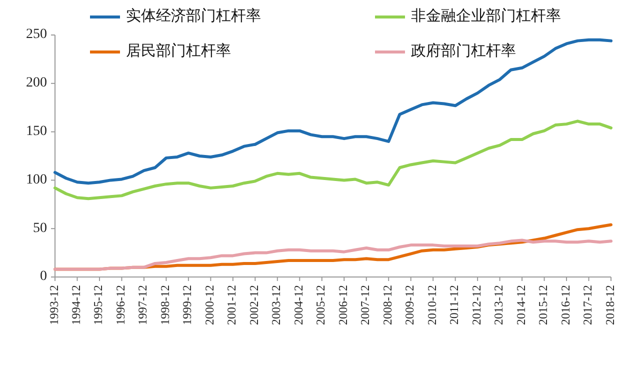  I want to click on y-tick-label: 100, so click(36, 180).